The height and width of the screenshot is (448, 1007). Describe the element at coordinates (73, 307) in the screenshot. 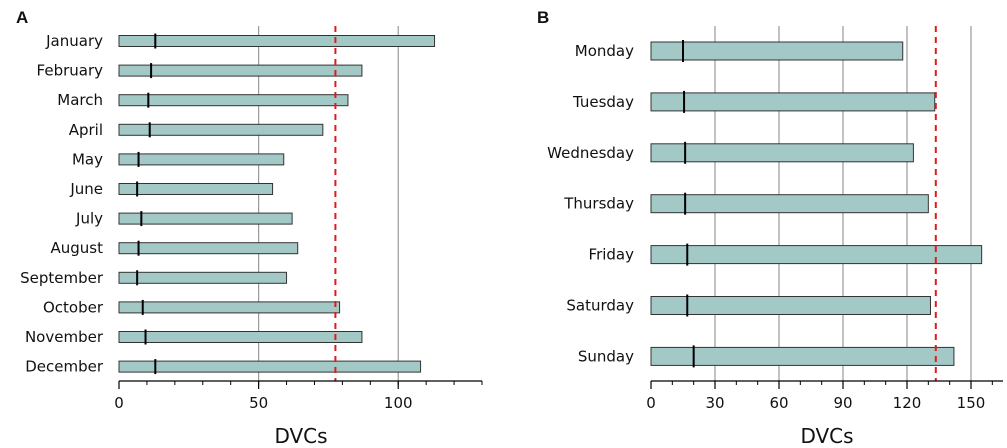

I see `panel-a-category-label: October` at that location.